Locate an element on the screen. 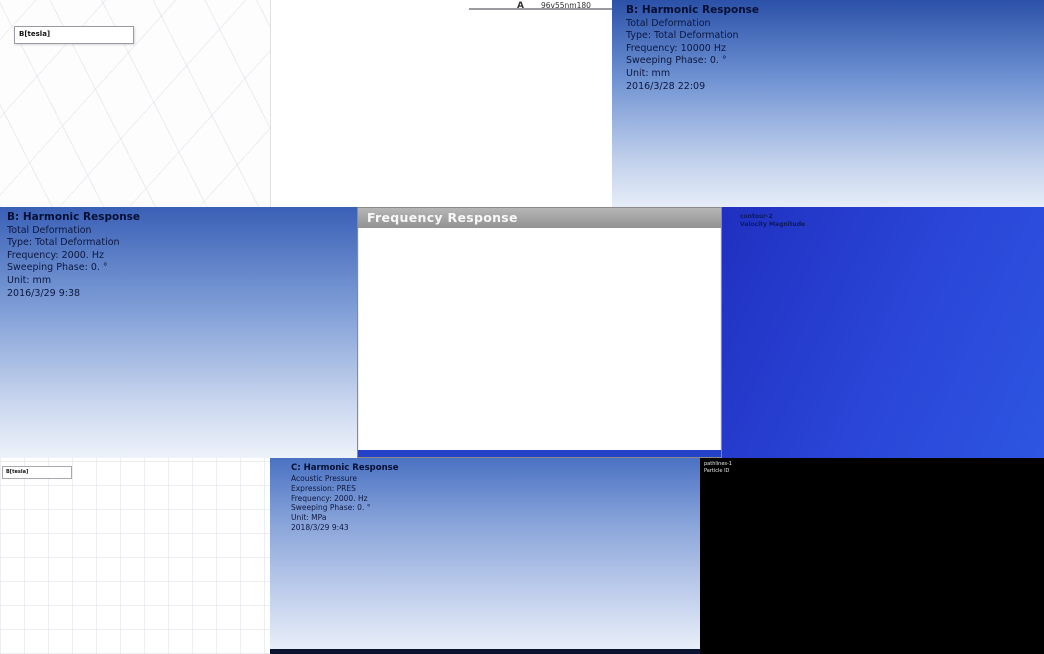 Image resolution: width=1044 pixels, height=654 pixels. info-line: Frequency: 10000 Hz is located at coordinates (676, 48).